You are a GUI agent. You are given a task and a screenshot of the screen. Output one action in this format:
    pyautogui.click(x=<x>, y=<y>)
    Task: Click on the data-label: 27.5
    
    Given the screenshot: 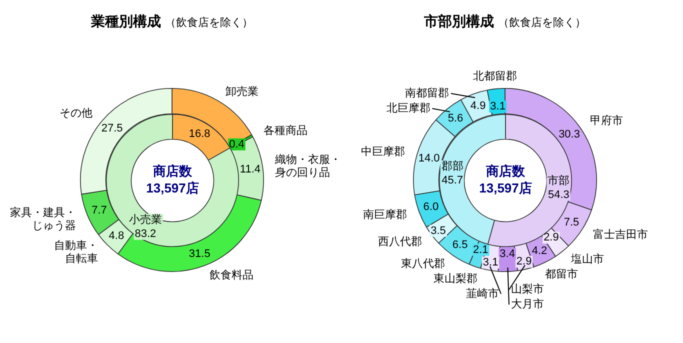 What is the action you would take?
    pyautogui.click(x=112, y=128)
    